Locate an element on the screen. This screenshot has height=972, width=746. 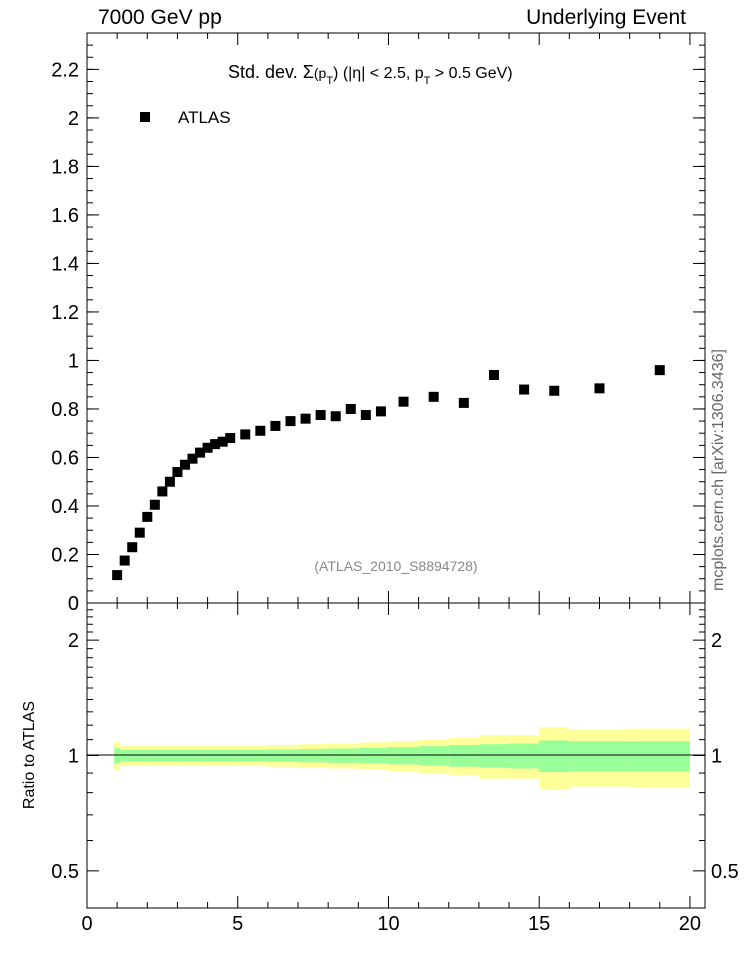
ratio-y-tick-label-right: 1 is located at coordinates (716, 757).